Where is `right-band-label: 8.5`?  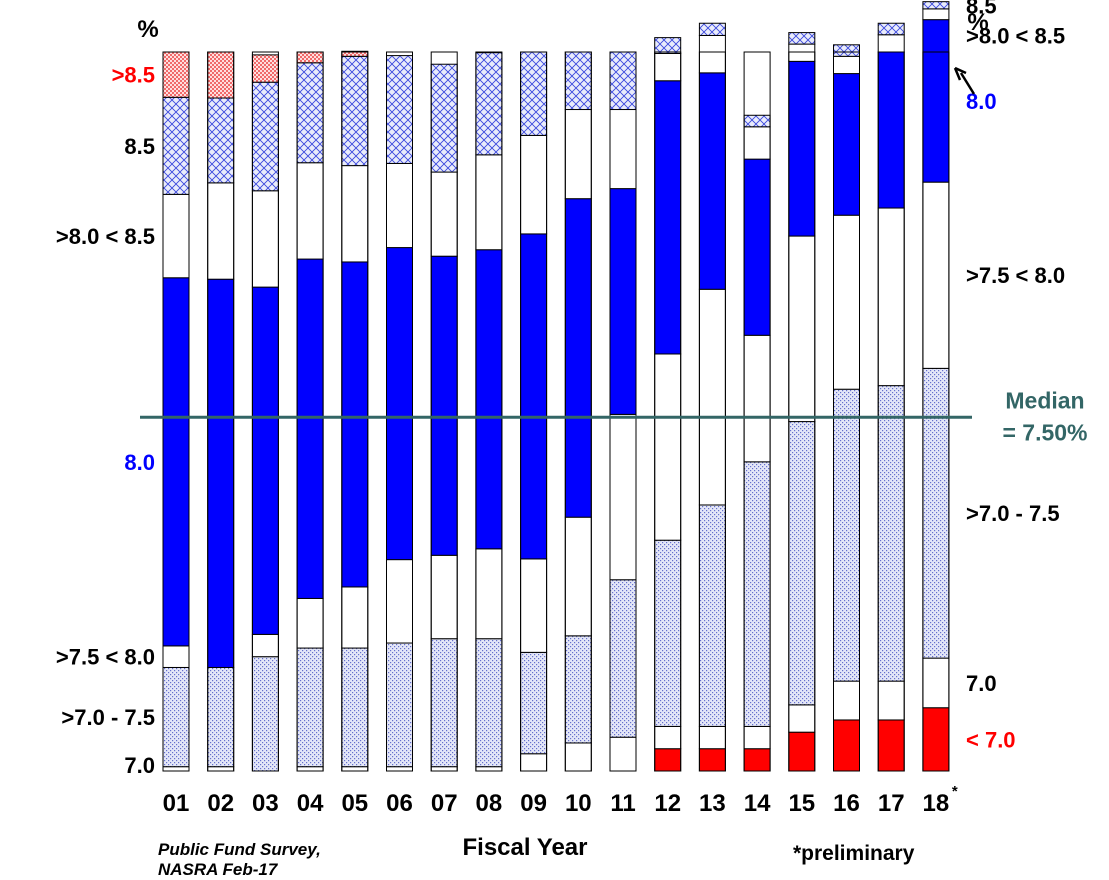 right-band-label: 8.5 is located at coordinates (981, 9).